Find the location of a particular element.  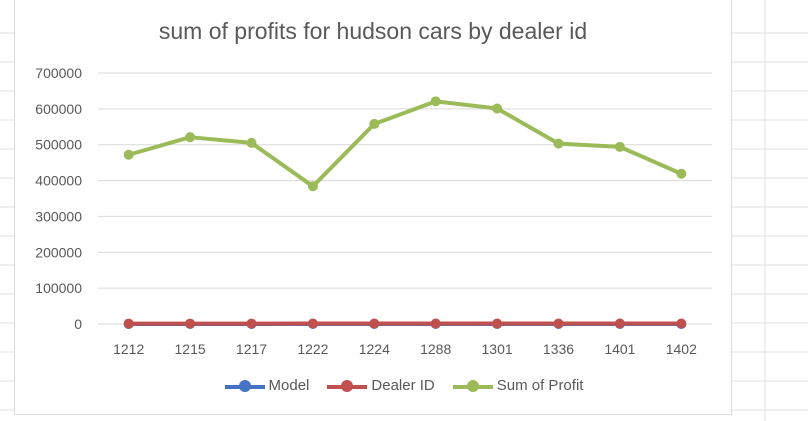

legend-label: Dealer ID is located at coordinates (403, 385).